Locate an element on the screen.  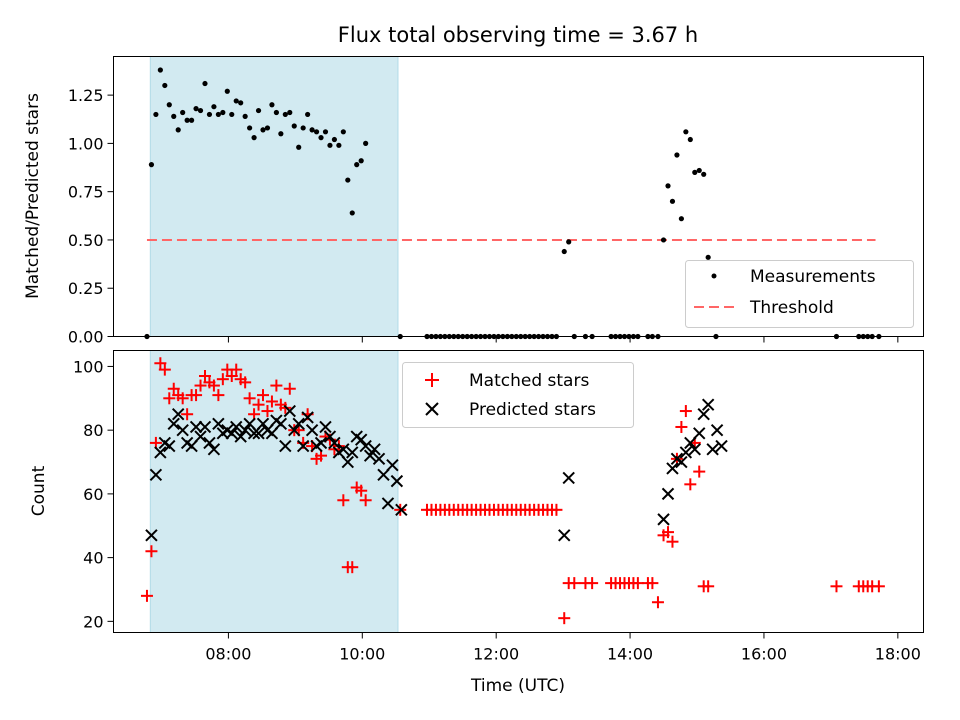
y-tick-label: 0.50 is located at coordinates (86, 240).